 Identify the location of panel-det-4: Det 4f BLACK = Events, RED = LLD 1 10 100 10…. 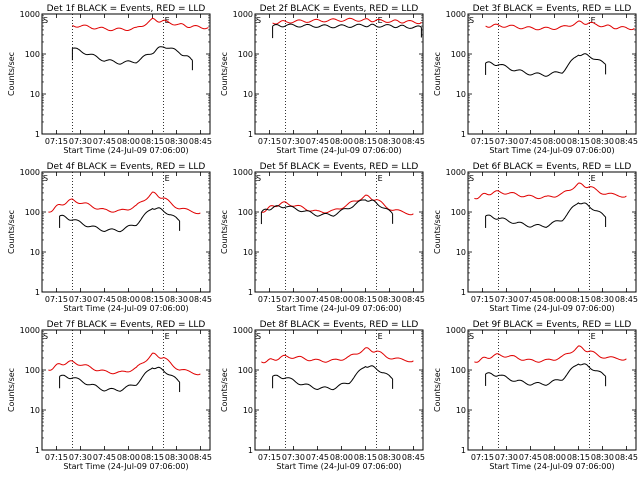
(109, 237).